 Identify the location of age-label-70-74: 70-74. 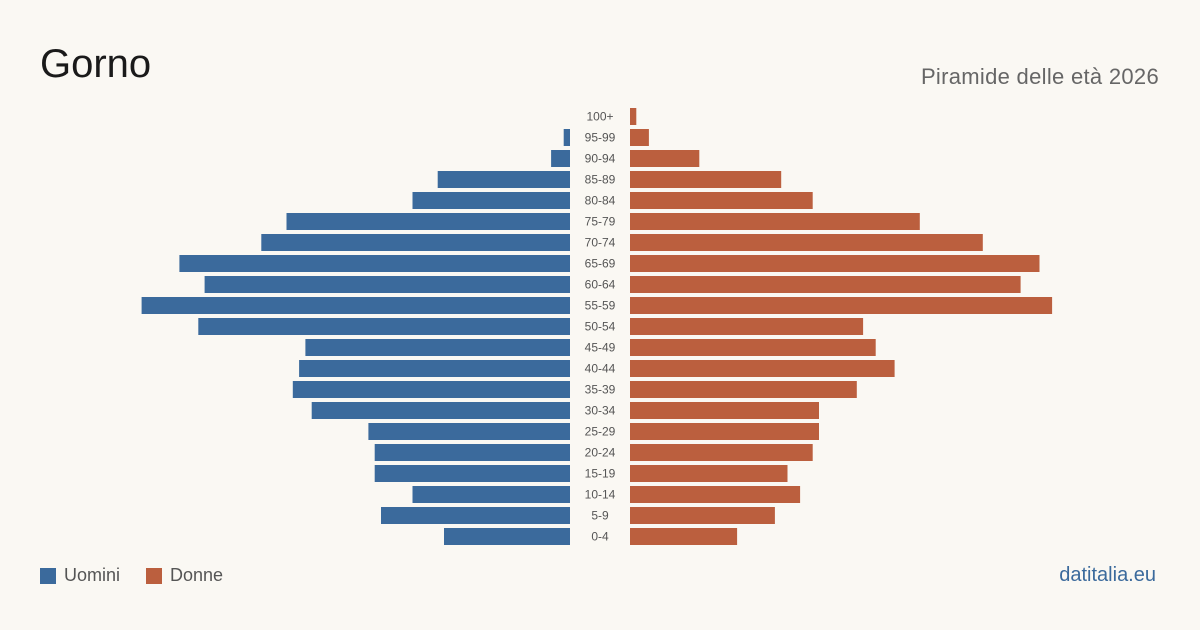
(600, 243).